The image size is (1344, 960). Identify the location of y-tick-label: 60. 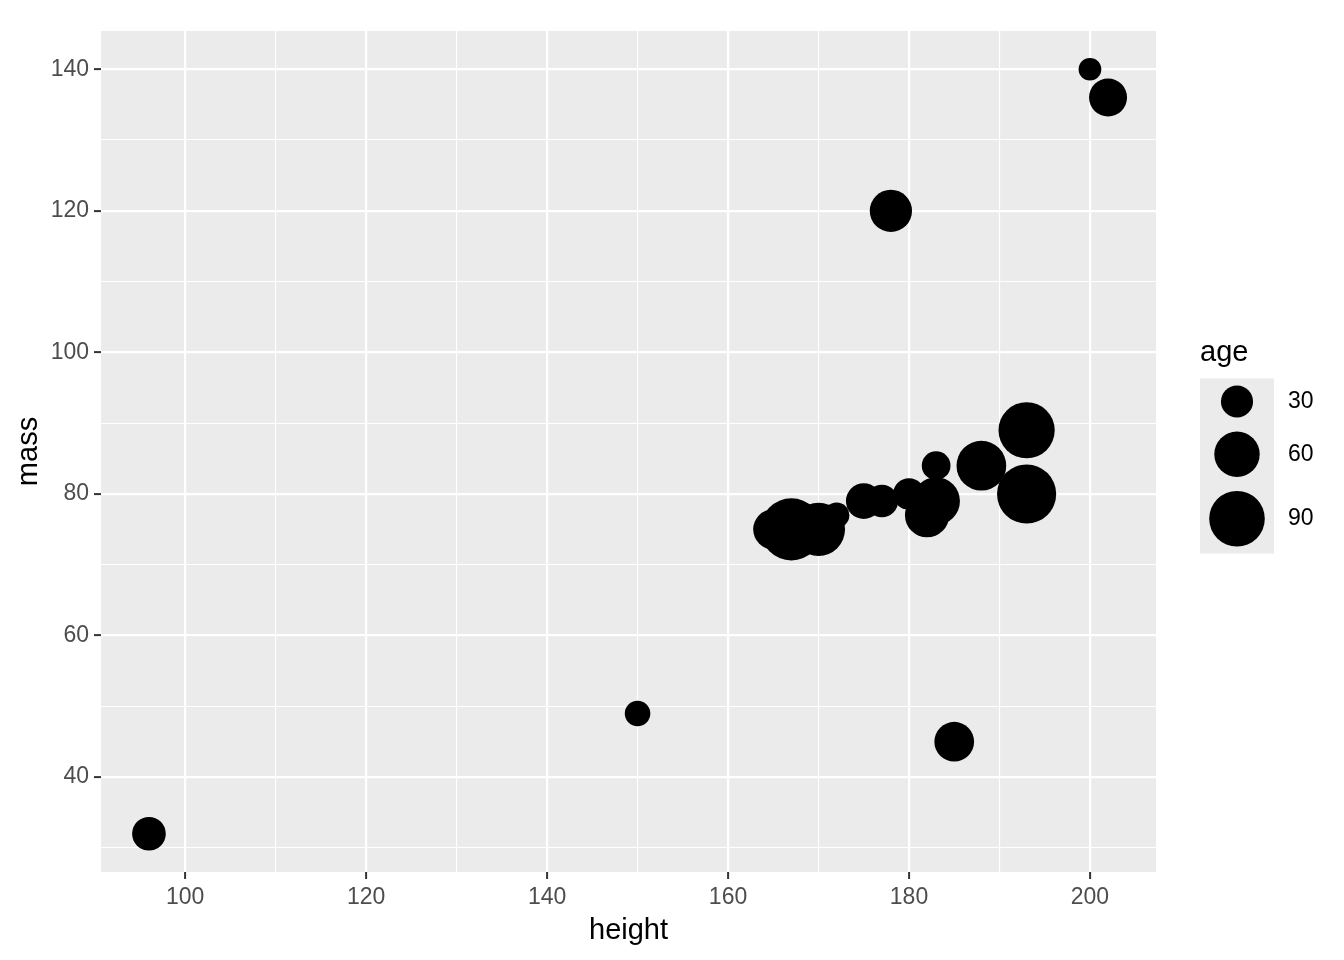
(76, 633).